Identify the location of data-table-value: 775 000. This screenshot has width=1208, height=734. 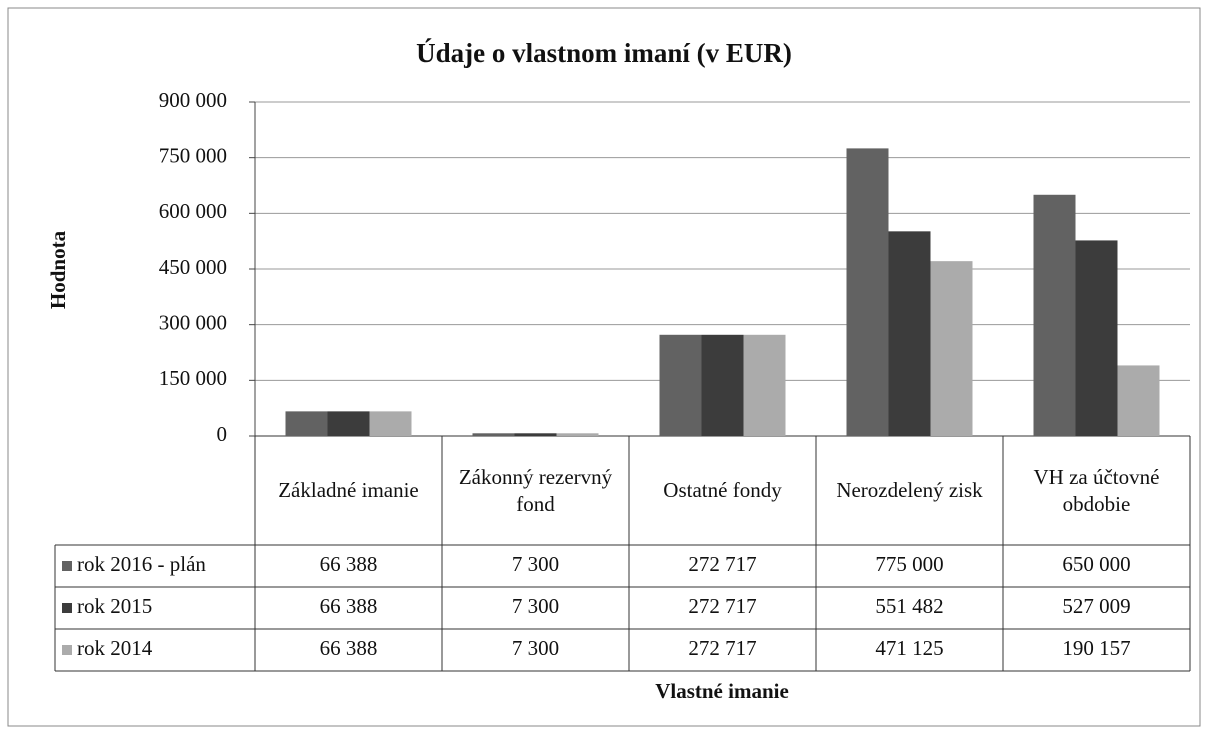
(909, 564).